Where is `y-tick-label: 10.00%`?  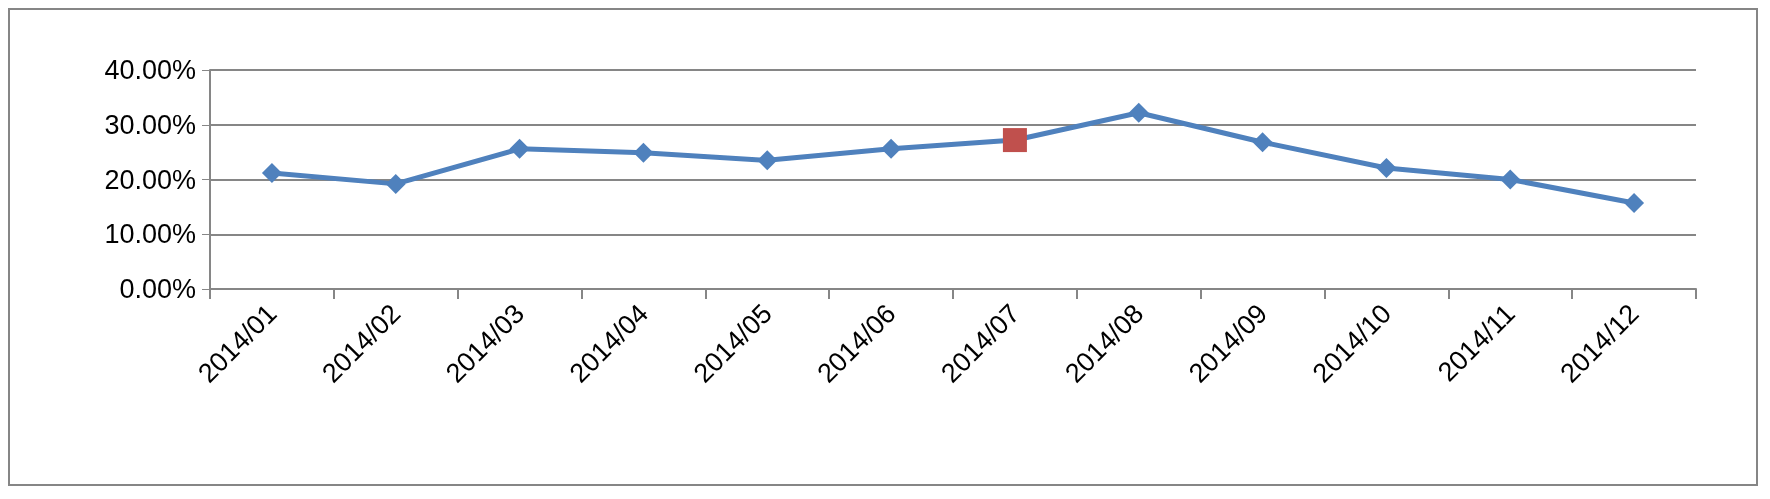 y-tick-label: 10.00% is located at coordinates (150, 234).